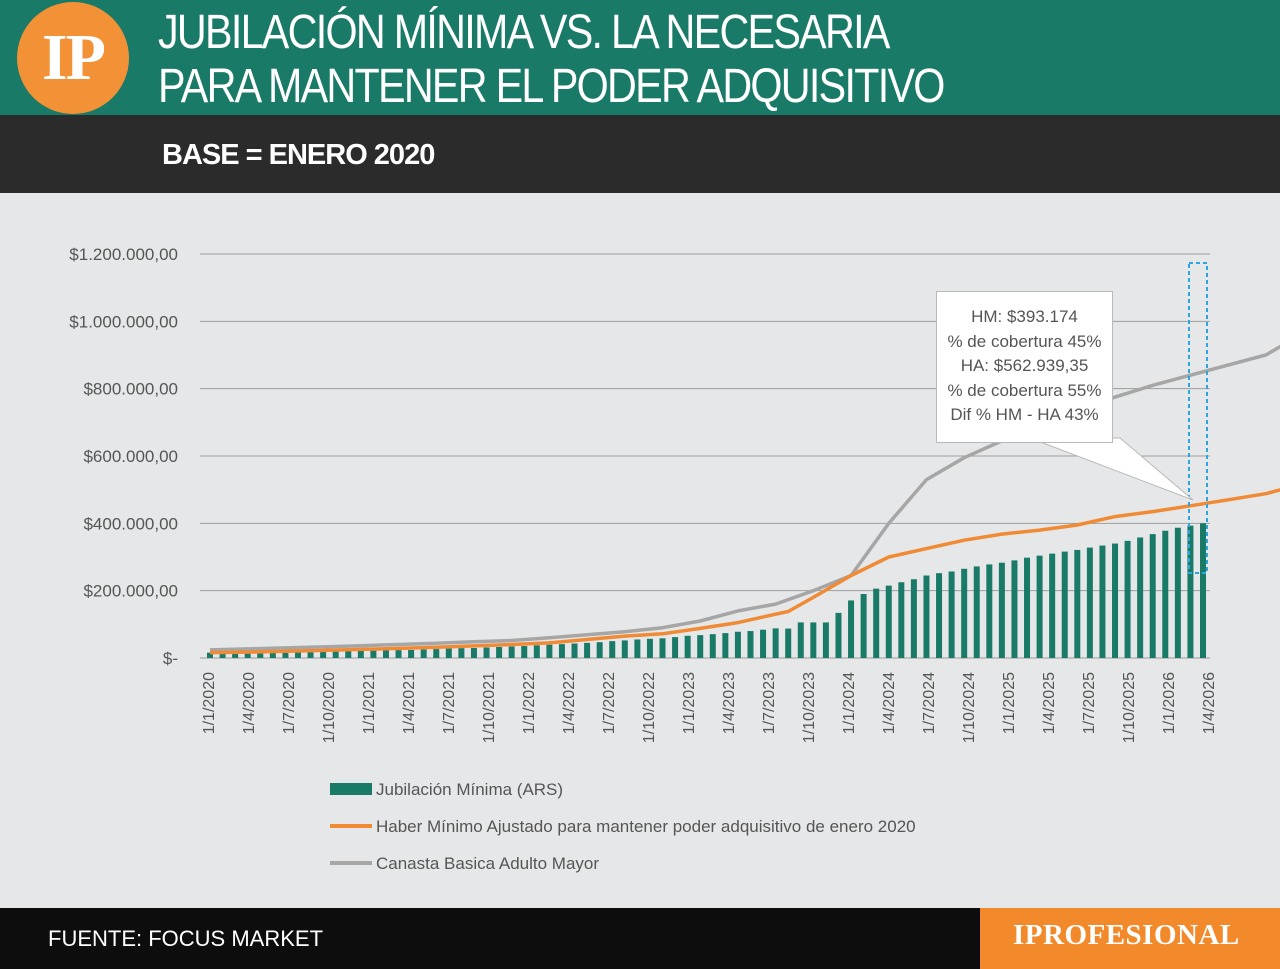  I want to click on tooltip-line-4: % de cobertura 55%, so click(1024, 390).